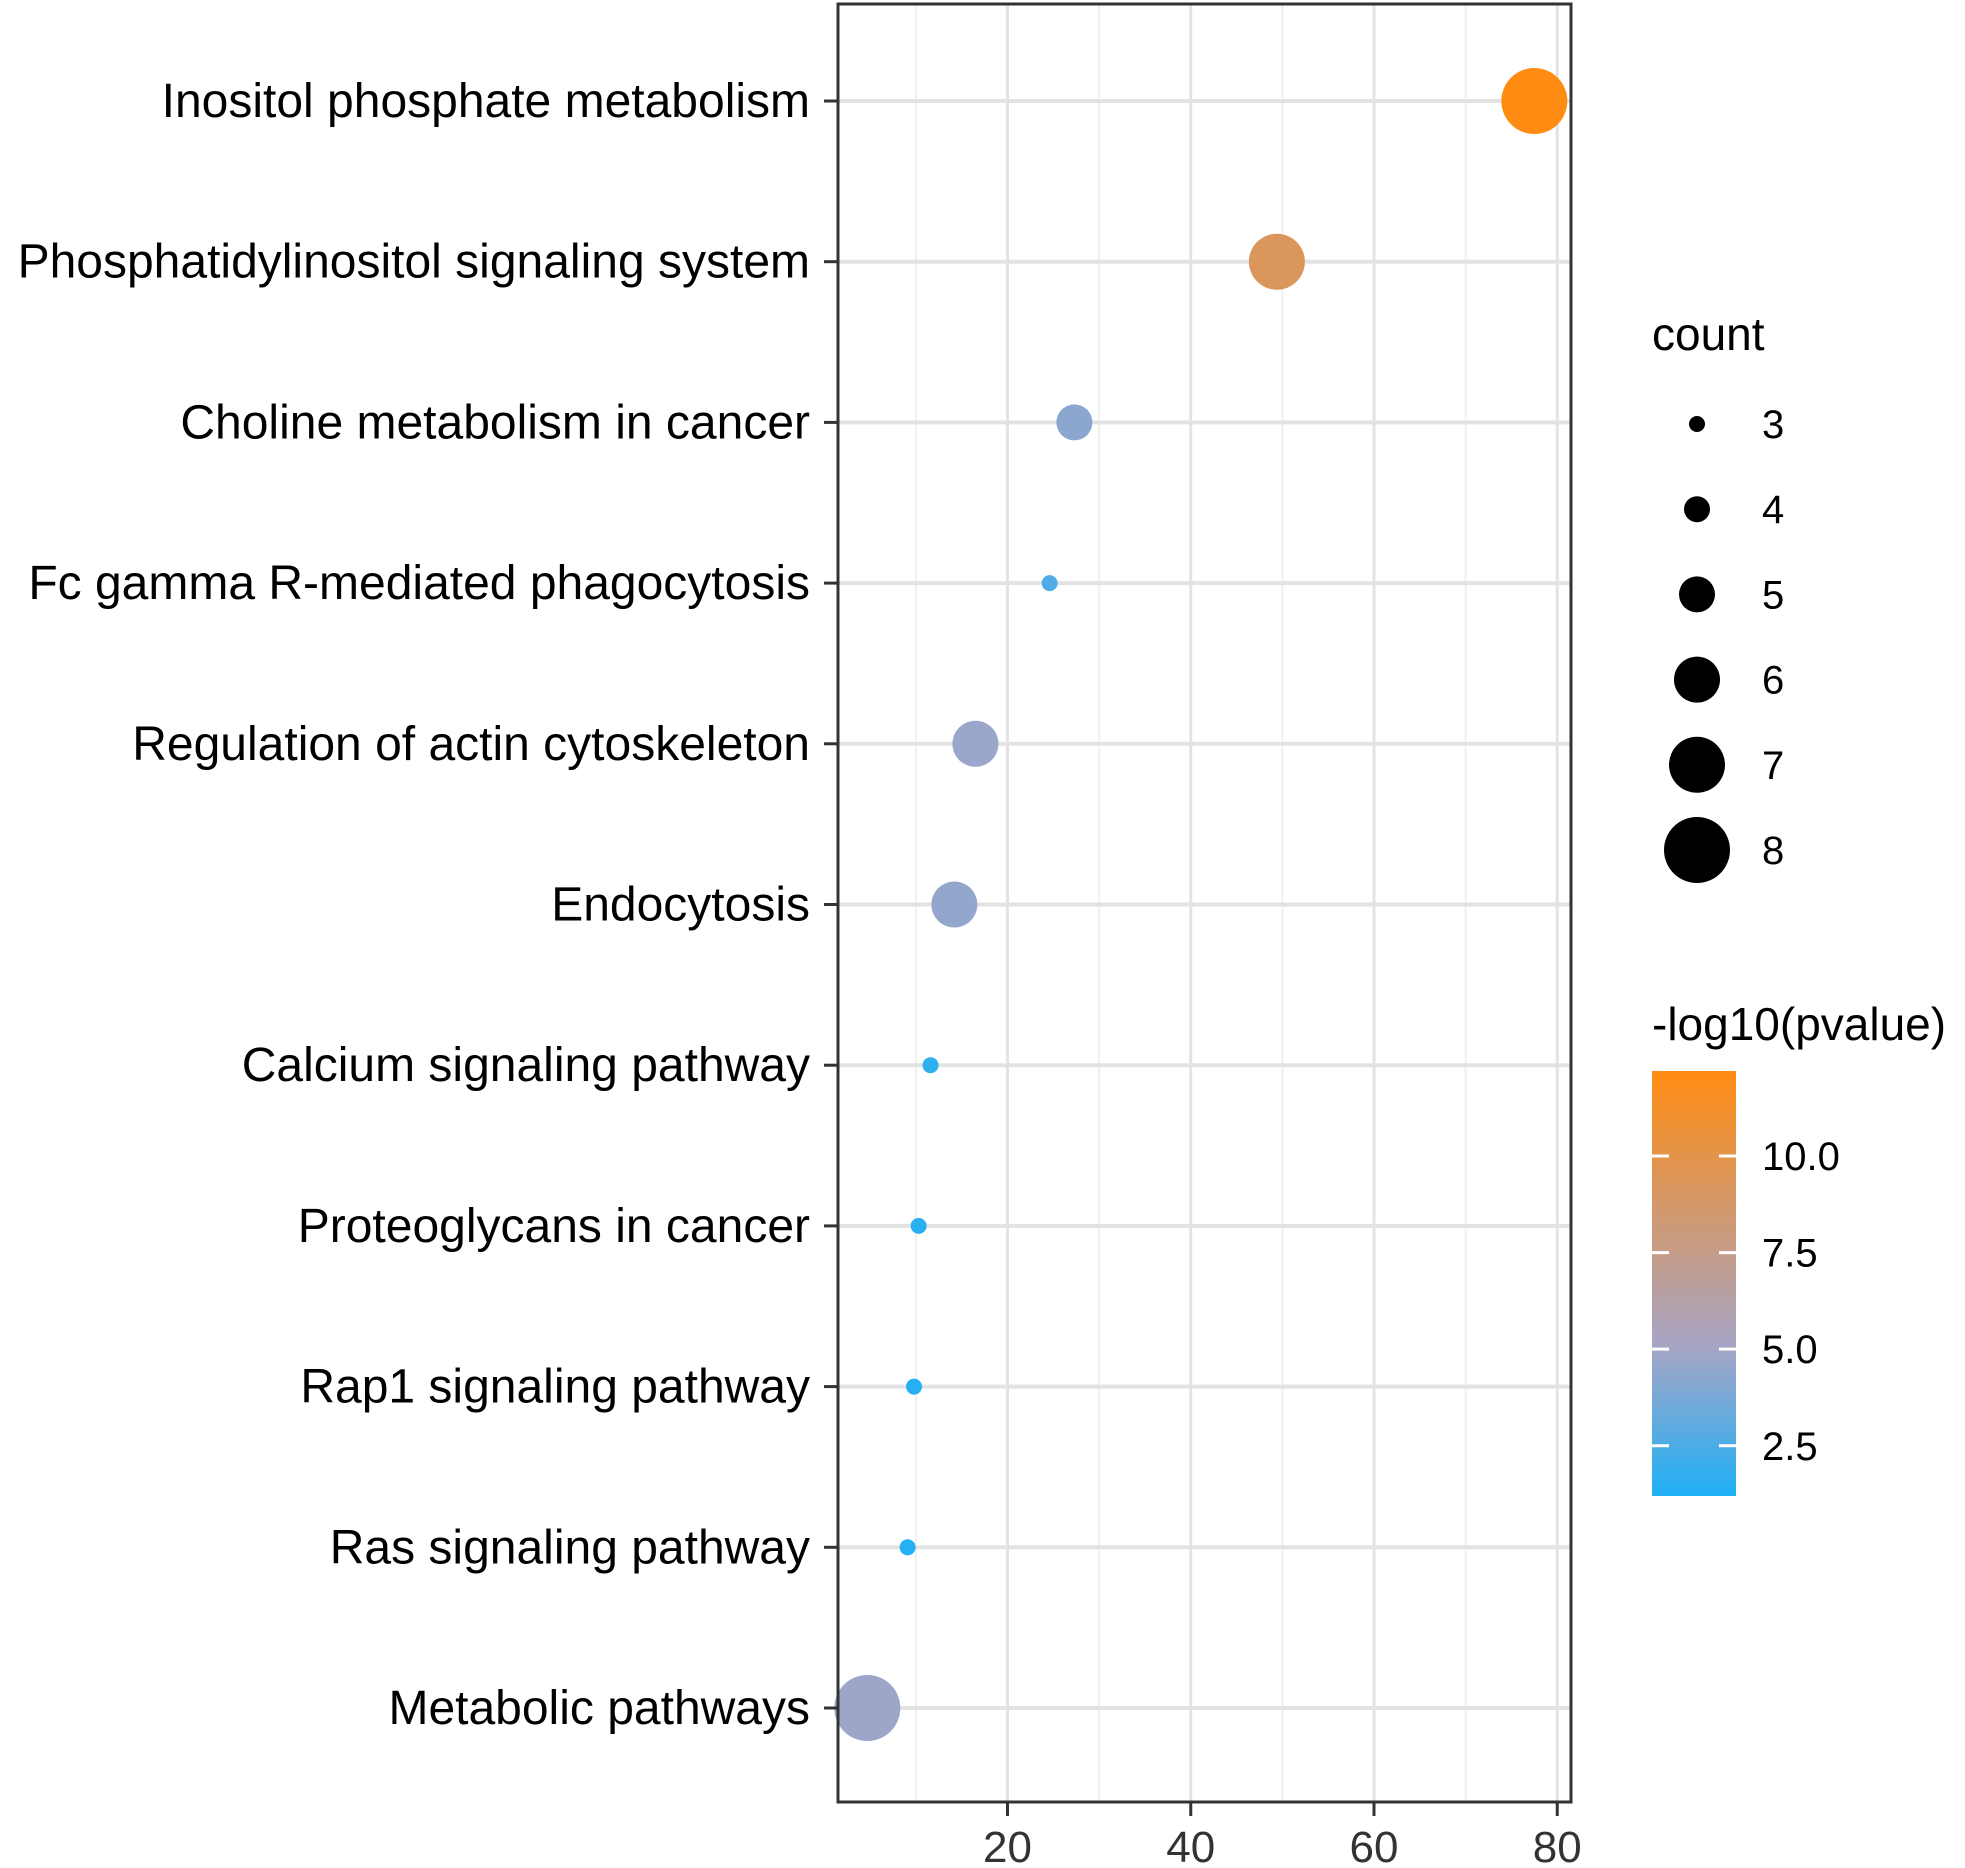  I want to click on size-legend-label: 3, so click(1773, 425).